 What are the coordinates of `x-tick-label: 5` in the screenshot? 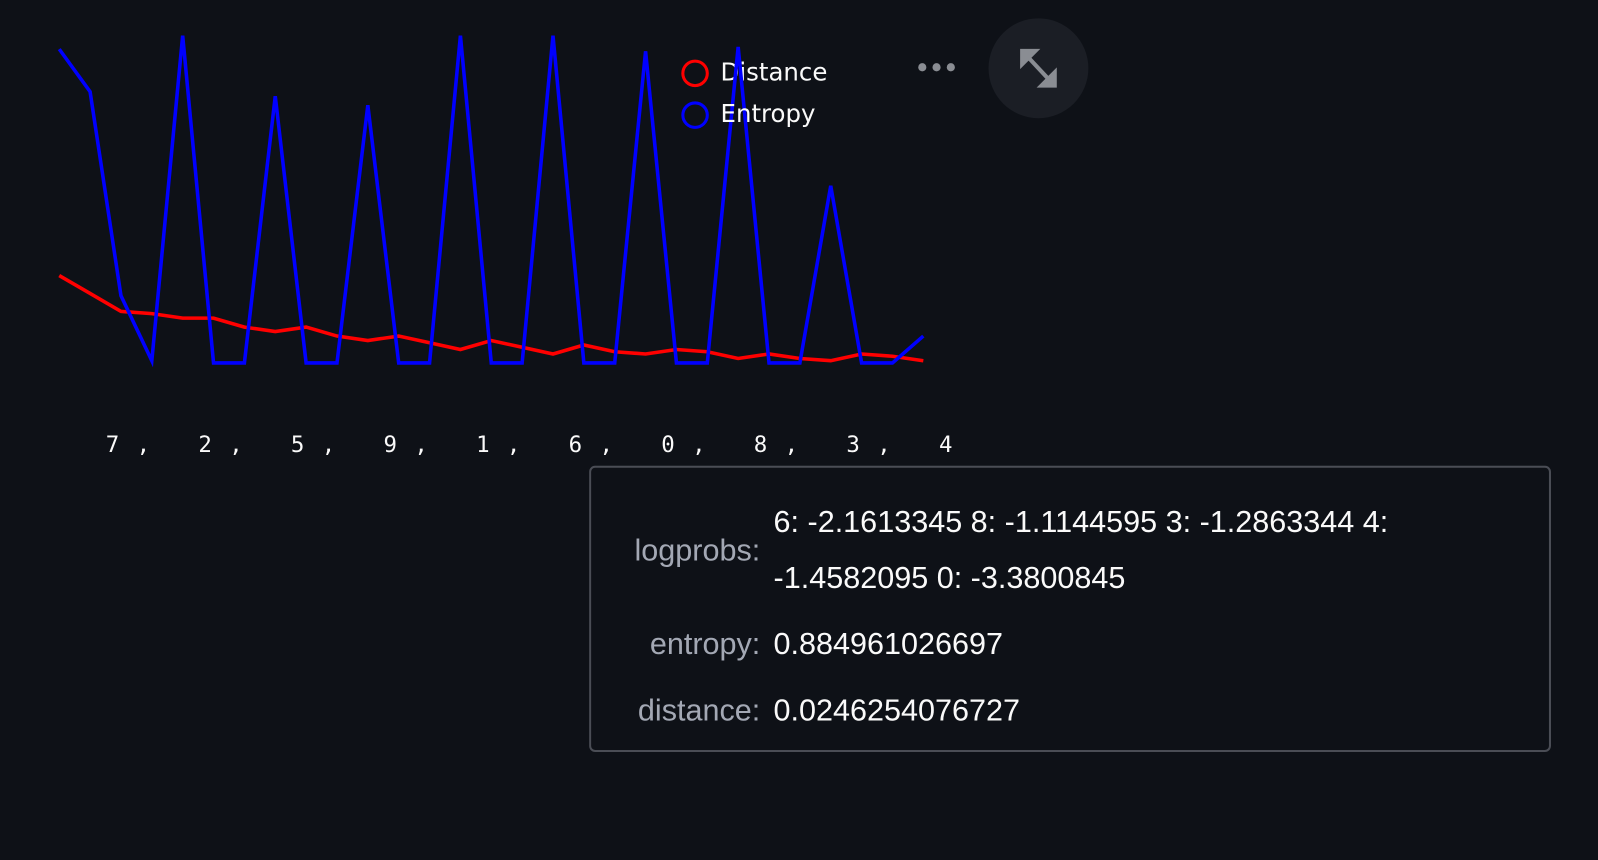 It's located at (298, 445).